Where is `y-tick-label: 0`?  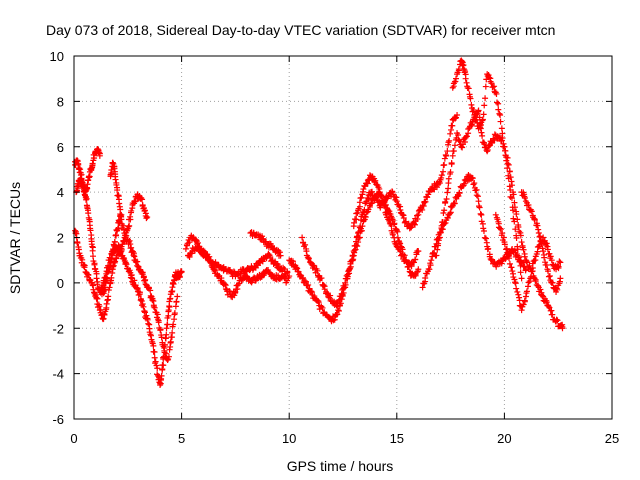
y-tick-label: 0 is located at coordinates (60, 283).